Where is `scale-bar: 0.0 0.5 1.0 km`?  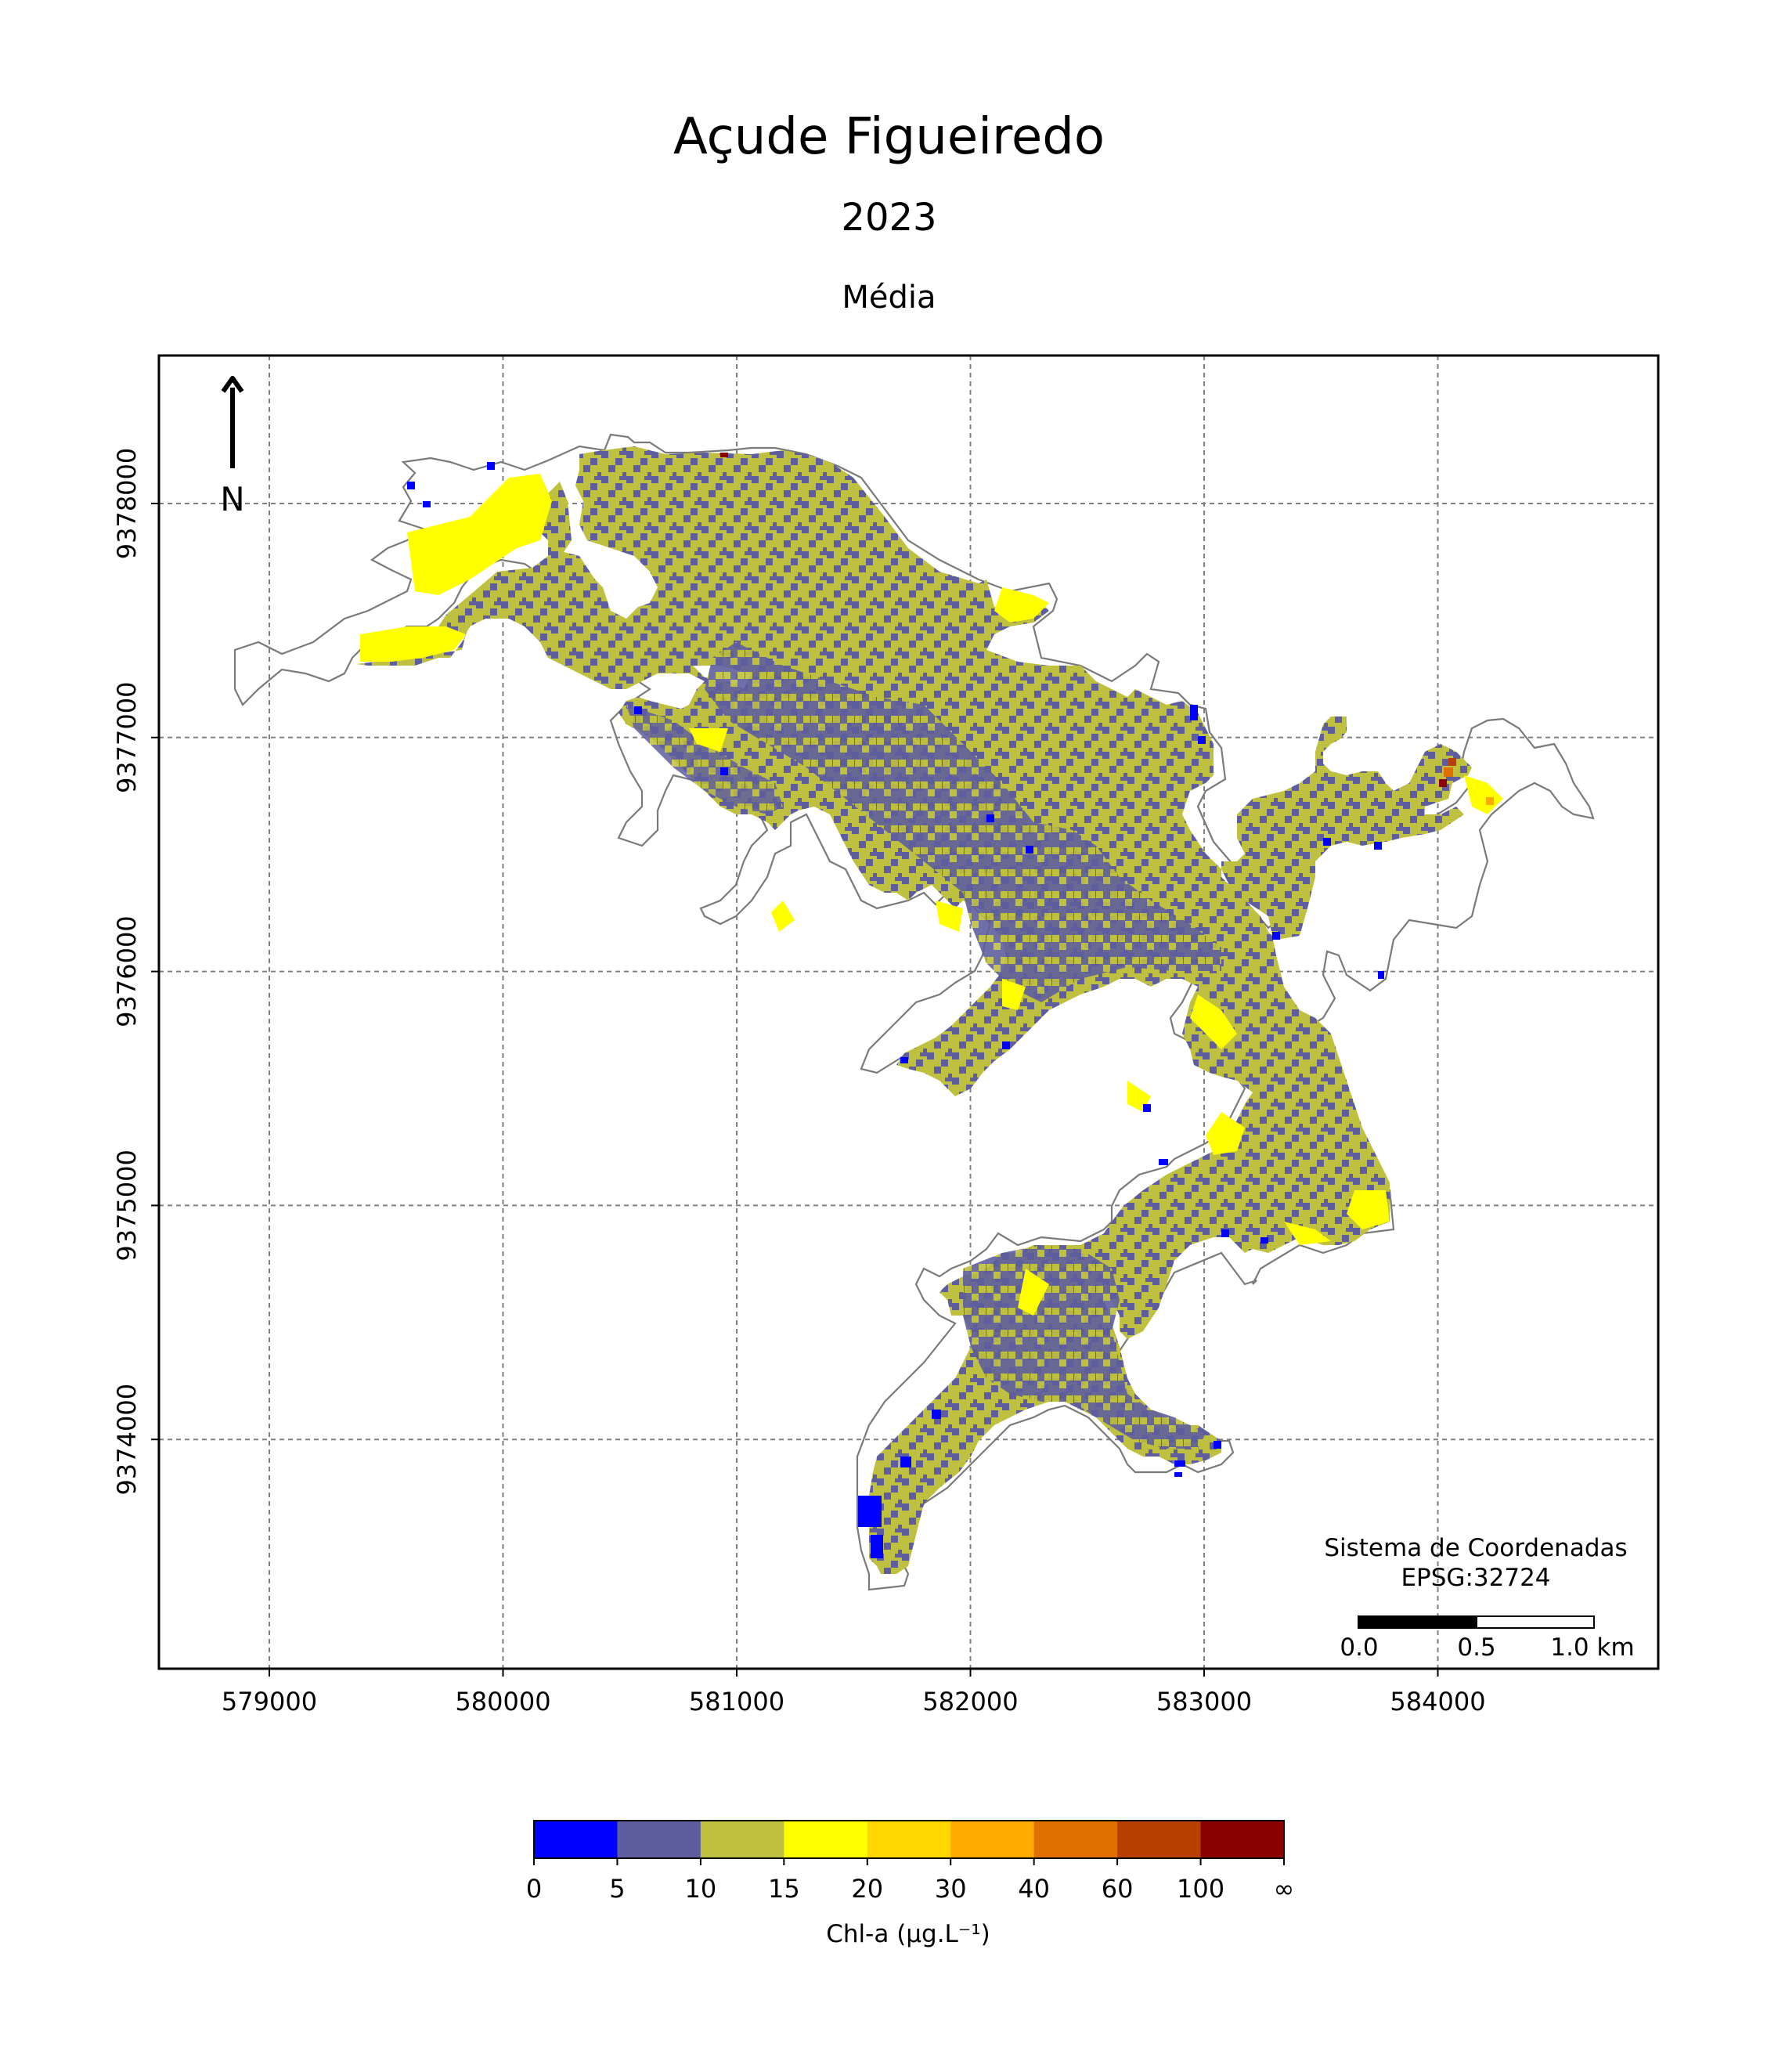 scale-bar: 0.0 0.5 1.0 km is located at coordinates (1487, 1638).